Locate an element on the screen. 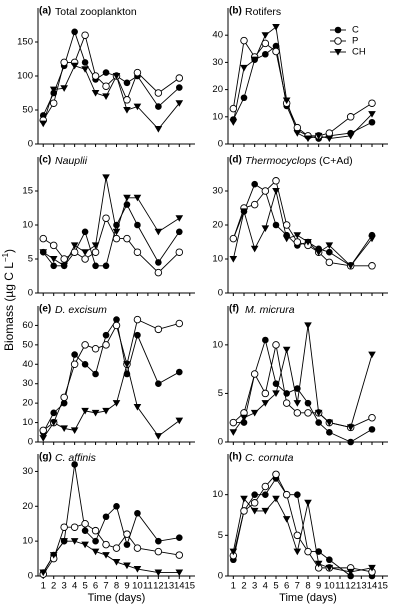 The image size is (400, 604). panel-title-text: Total zooplankton is located at coordinates (96, 12).